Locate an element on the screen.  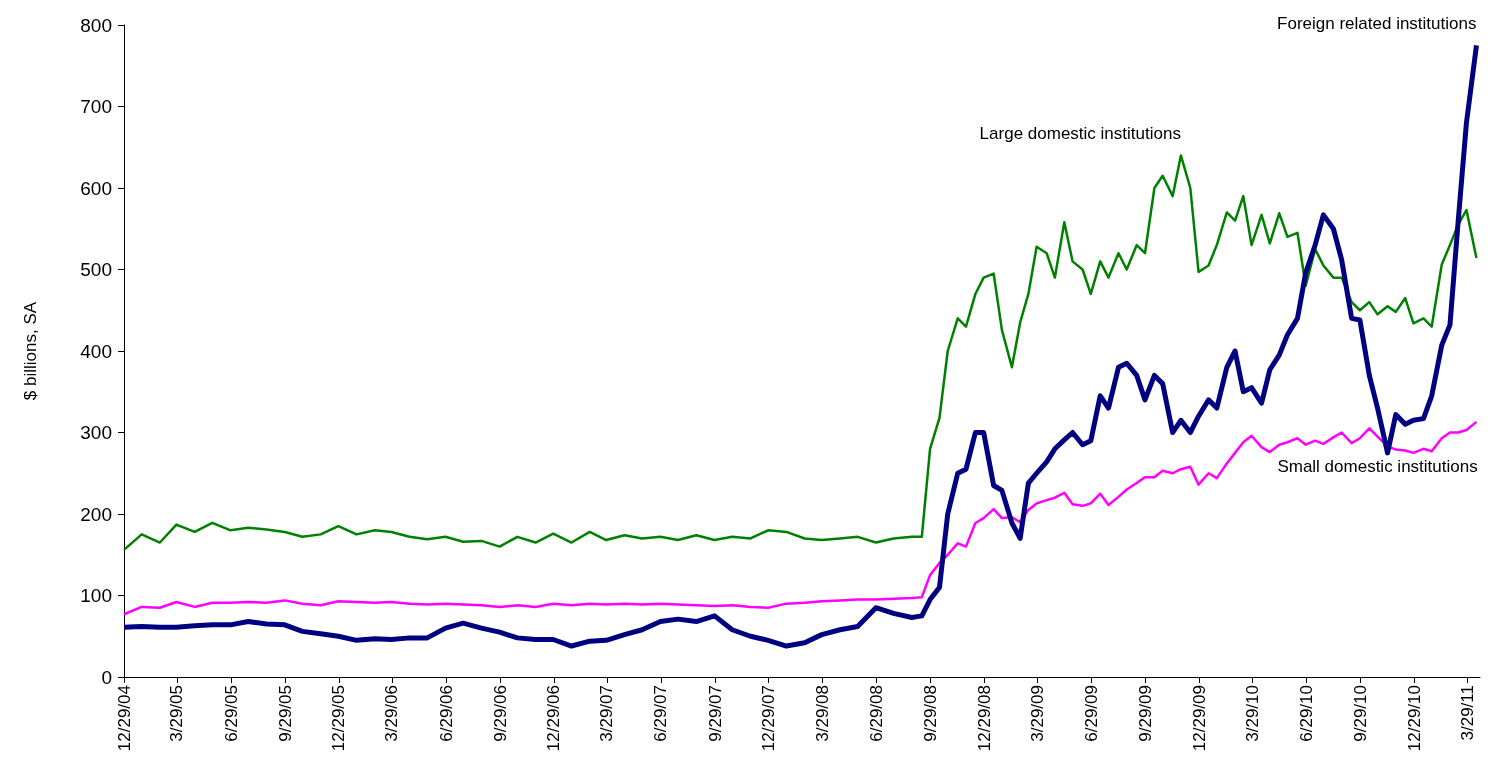
y-tick-label: 300 is located at coordinates (96, 432).